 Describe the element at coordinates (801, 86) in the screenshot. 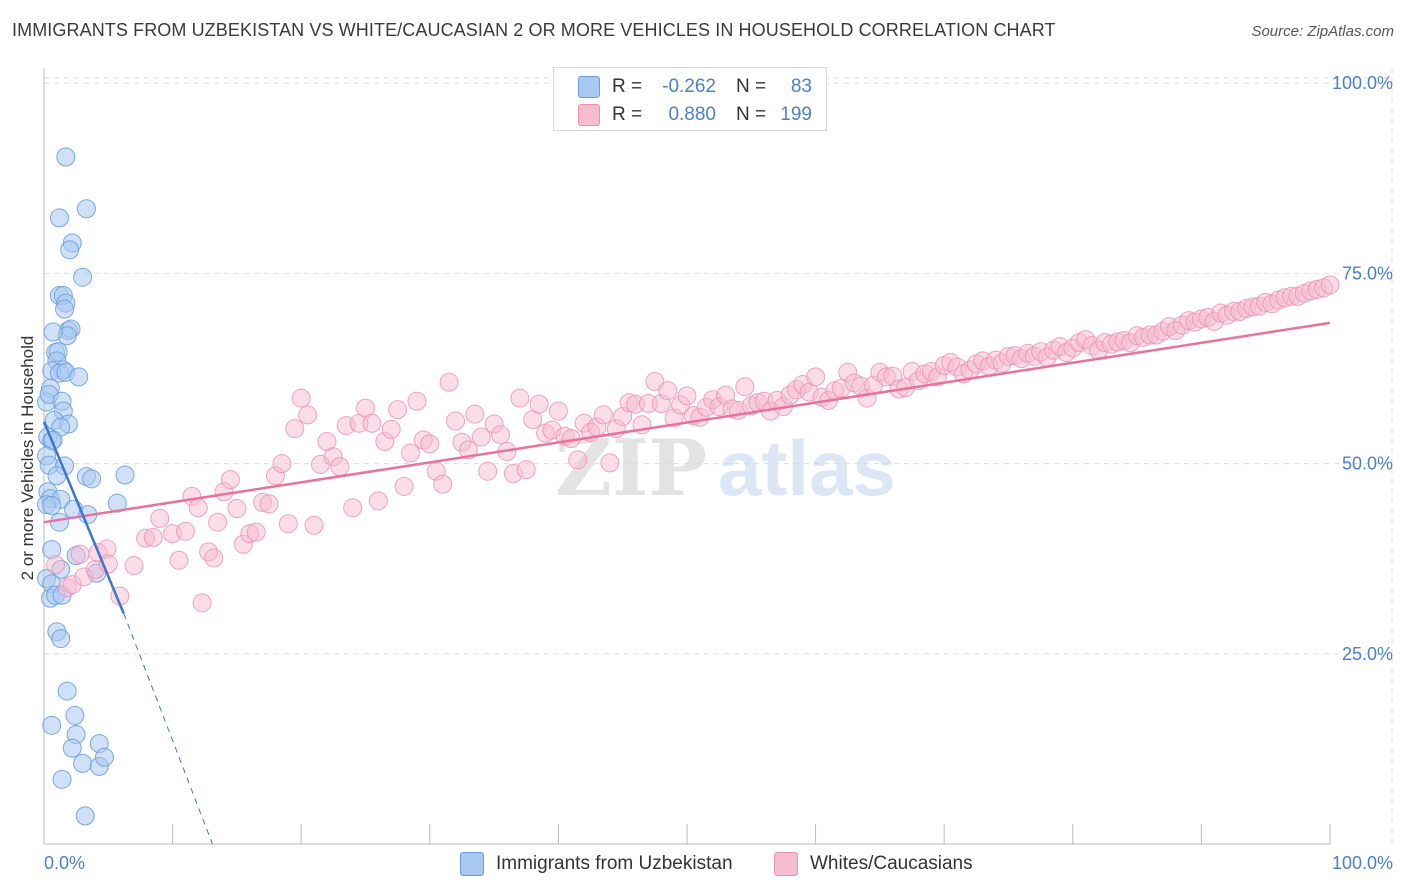

I see `legend-n-value: 83` at that location.